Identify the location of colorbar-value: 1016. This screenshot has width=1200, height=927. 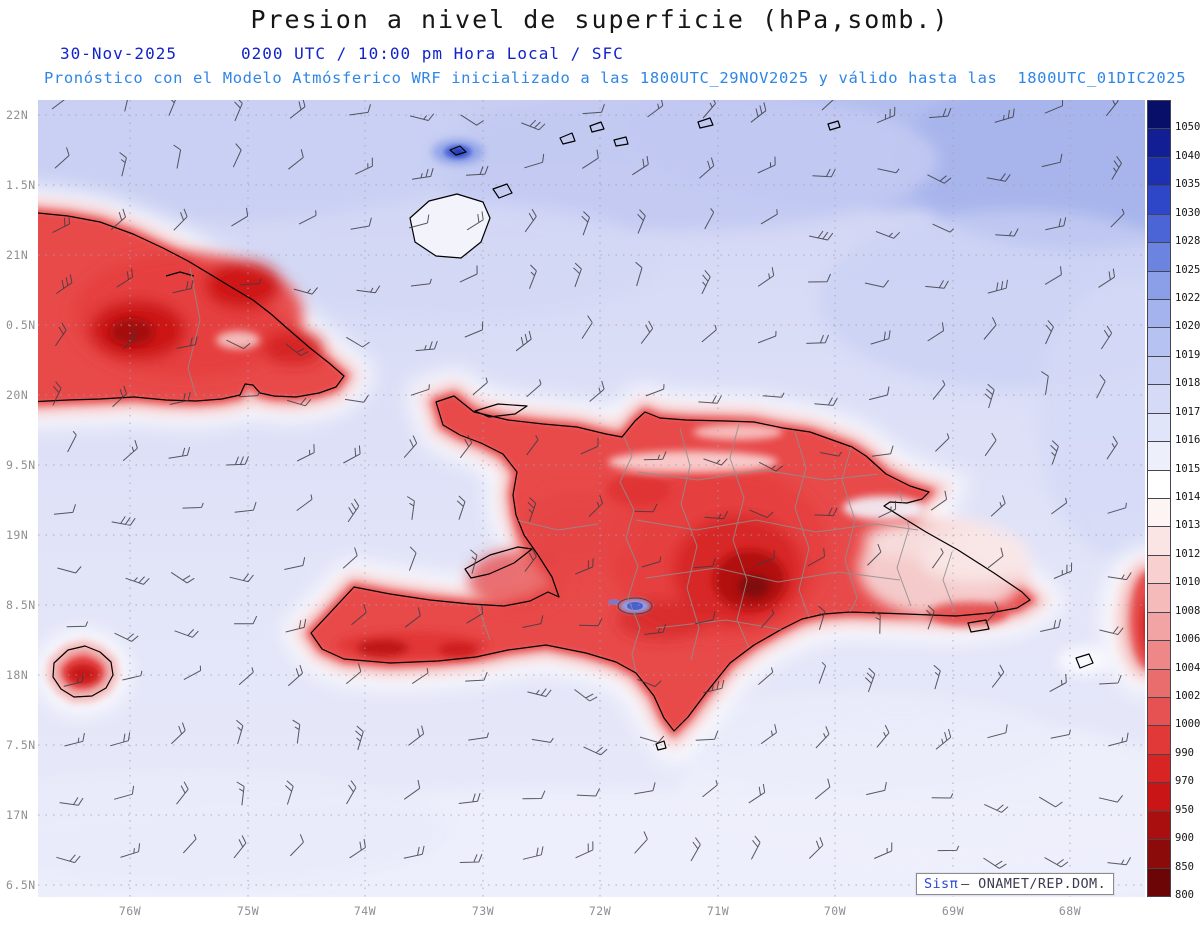
(1187, 440).